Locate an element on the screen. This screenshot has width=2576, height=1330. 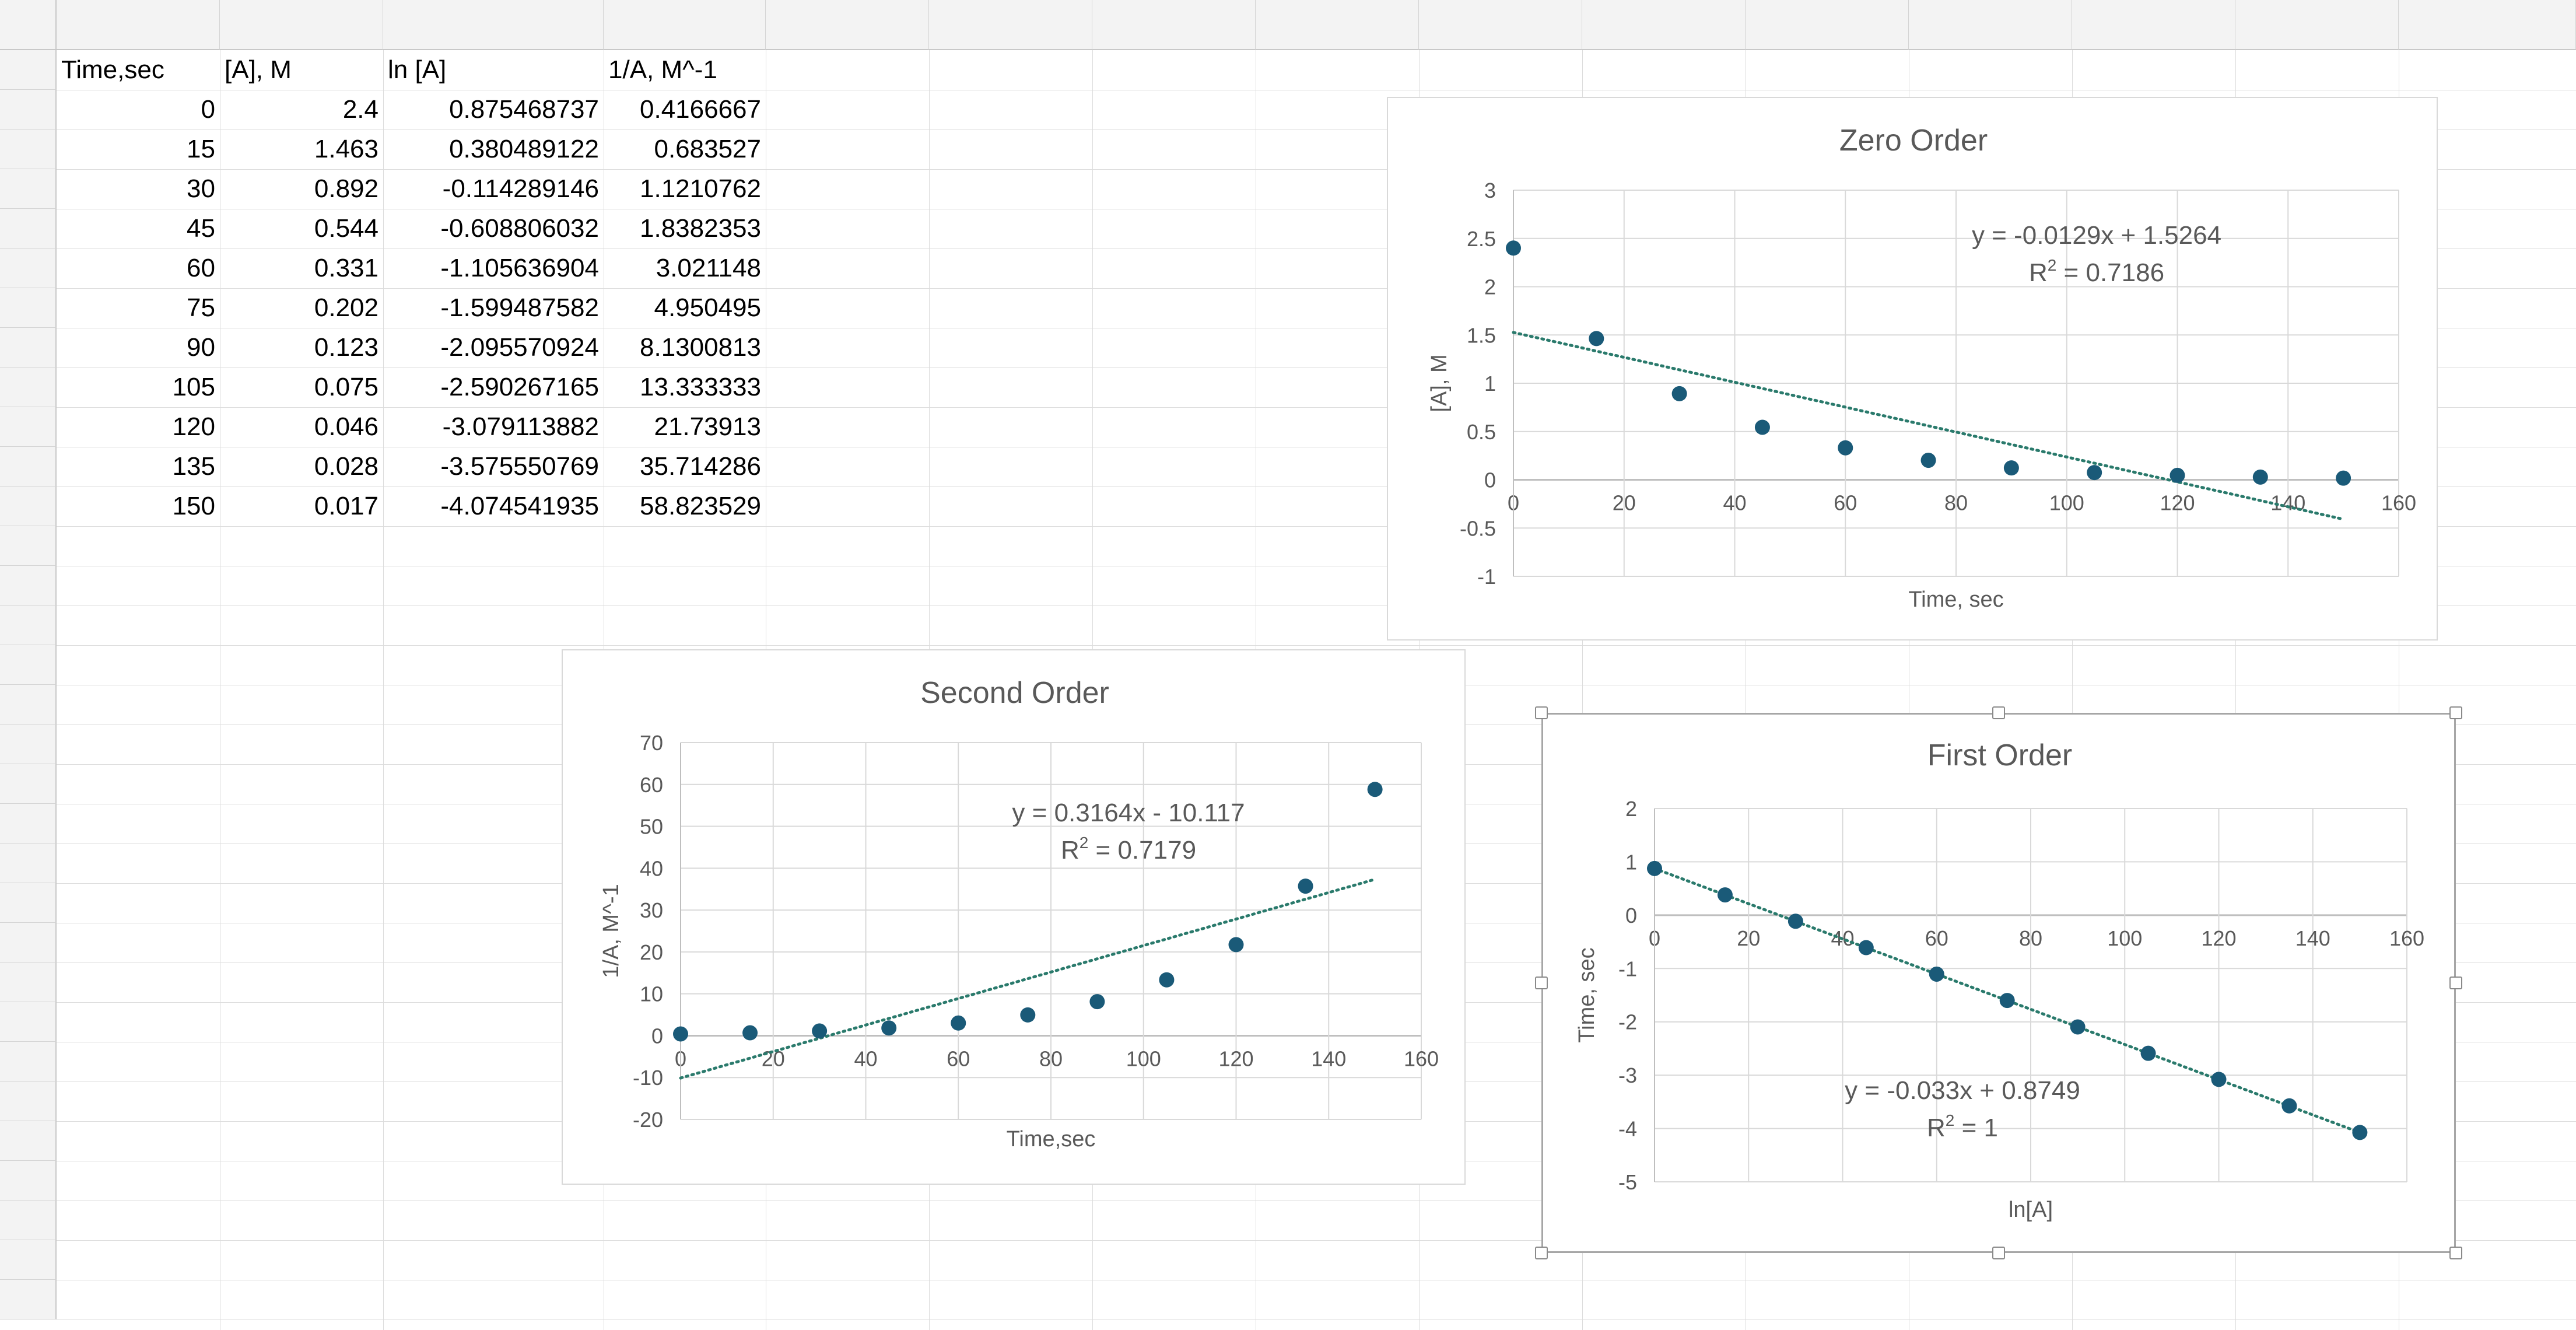
cell-b3: 1.463 is located at coordinates (346, 149).